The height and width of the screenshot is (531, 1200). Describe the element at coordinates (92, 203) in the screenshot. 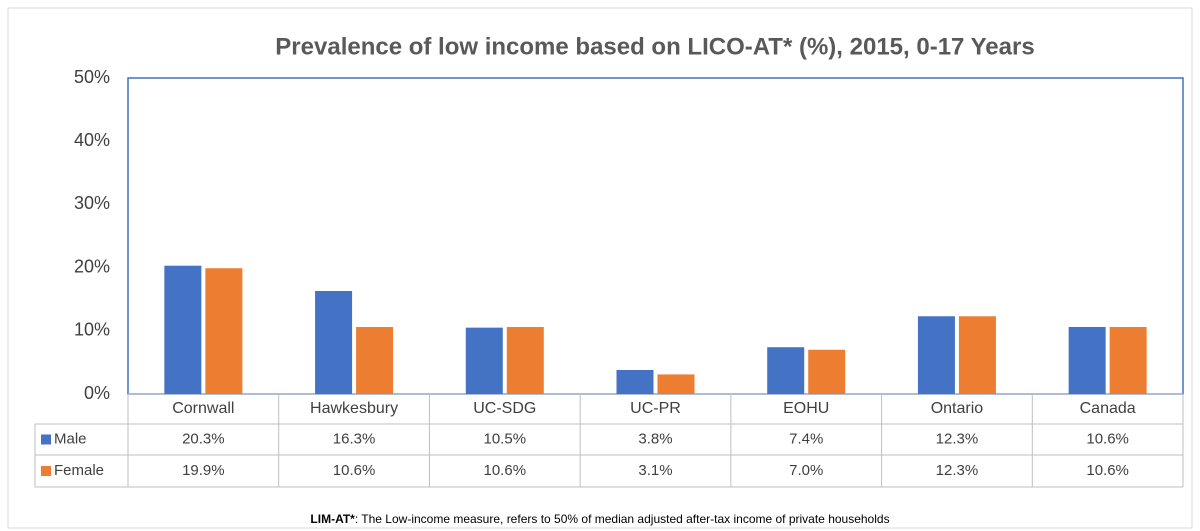

I see `y-tick-label: 30%` at that location.